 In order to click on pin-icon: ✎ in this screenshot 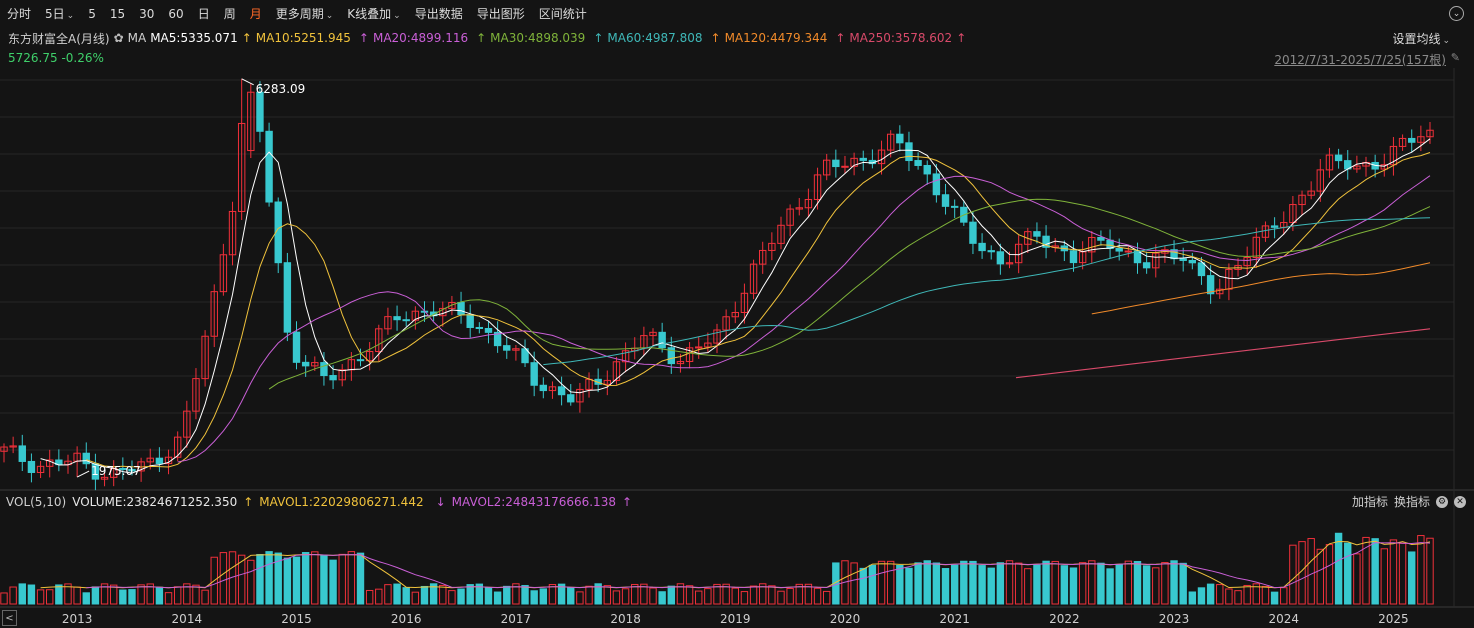, I will do `click(1455, 57)`.